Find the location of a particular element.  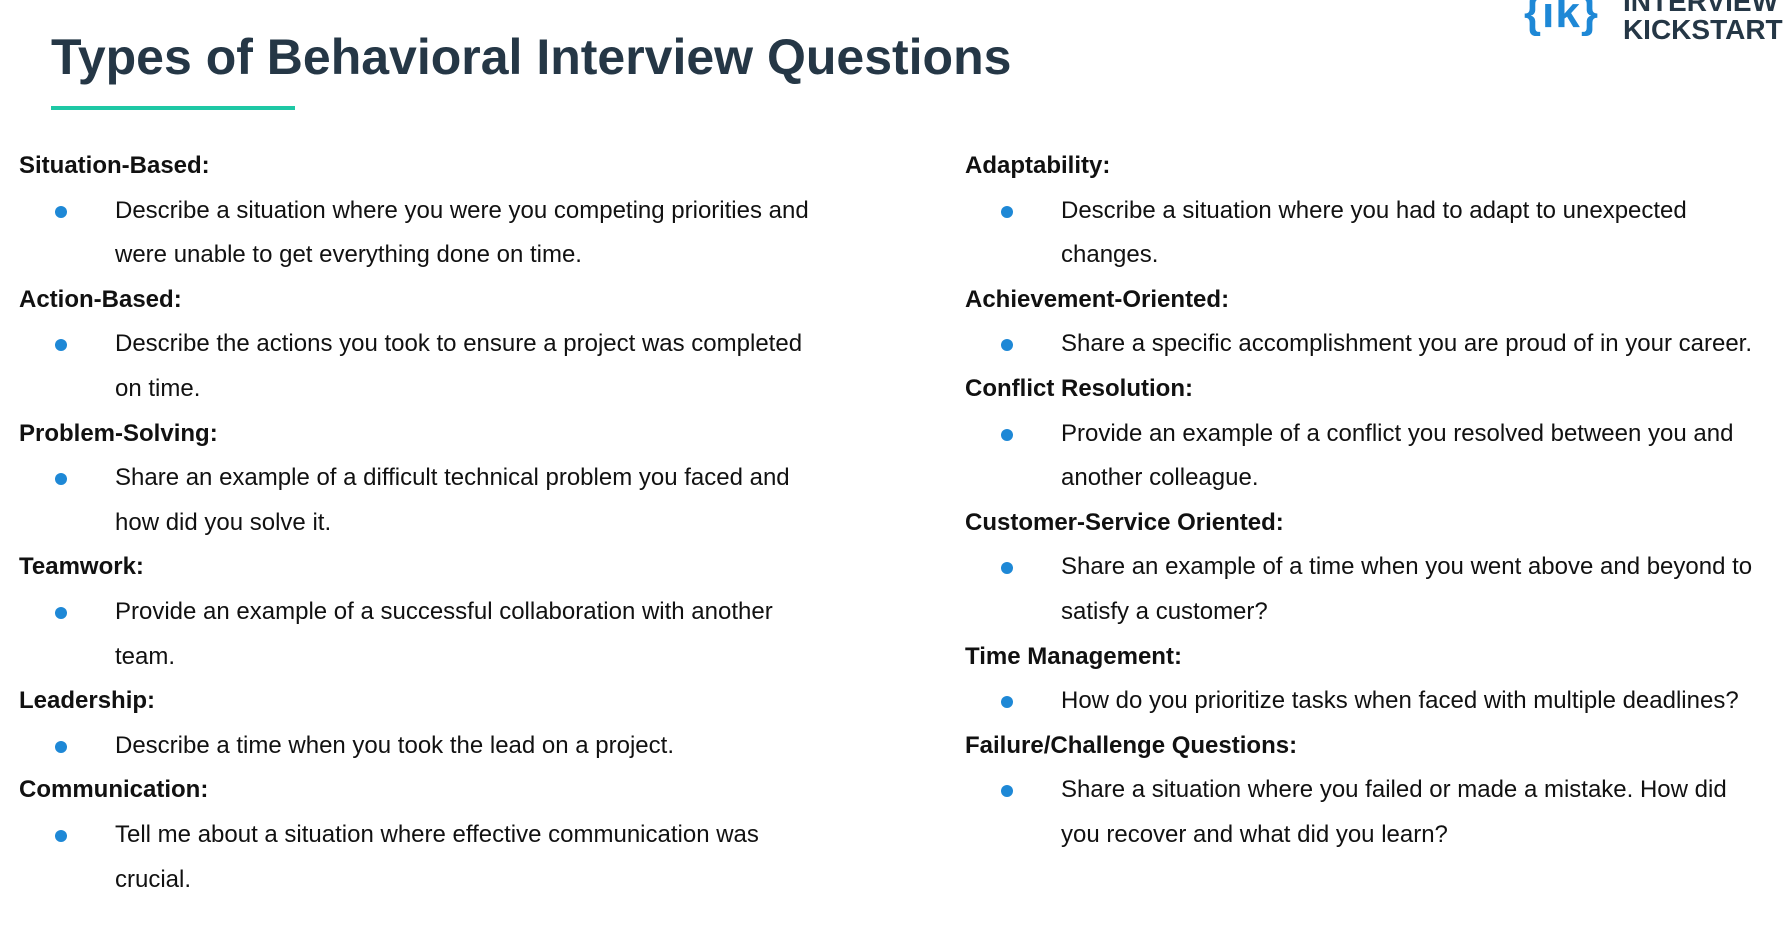

section-heading: Adaptability: is located at coordinates (1038, 165).